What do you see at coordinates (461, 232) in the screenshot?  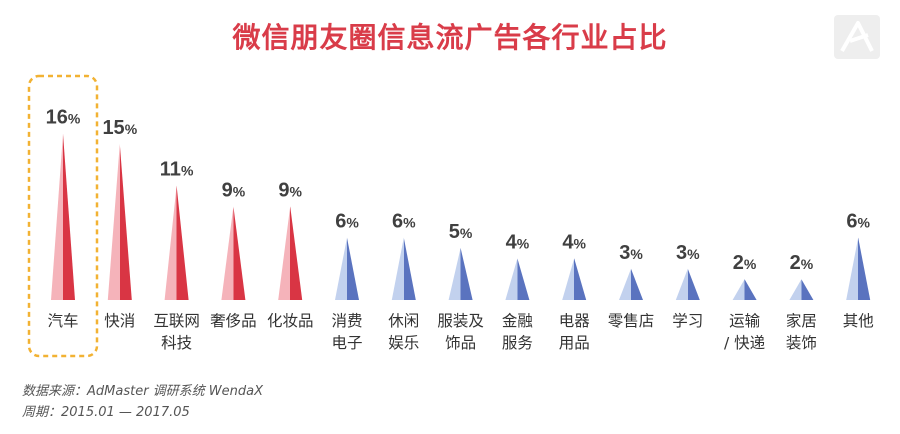 I see `data-label: 5%` at bounding box center [461, 232].